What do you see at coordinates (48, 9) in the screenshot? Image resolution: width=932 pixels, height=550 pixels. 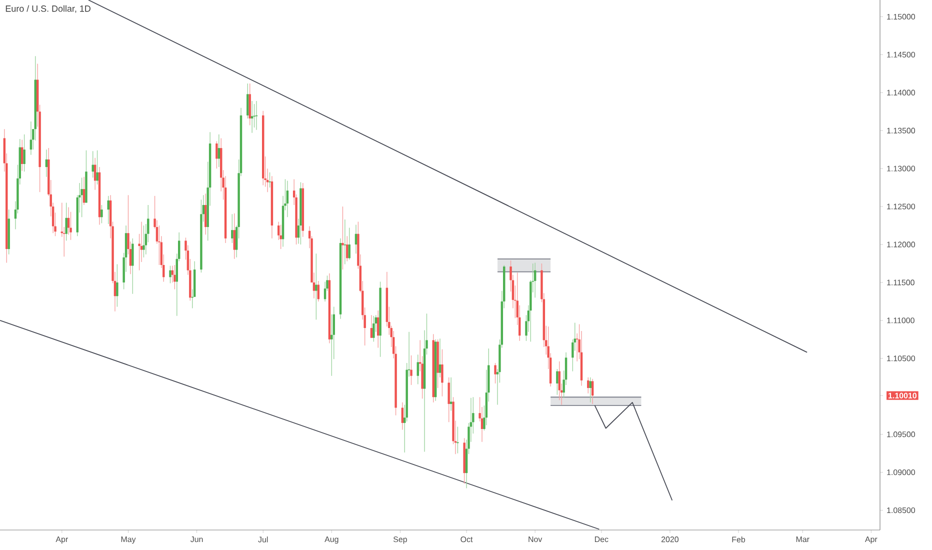 I see `text: Euro / U.S. Dollar, 1D` at bounding box center [48, 9].